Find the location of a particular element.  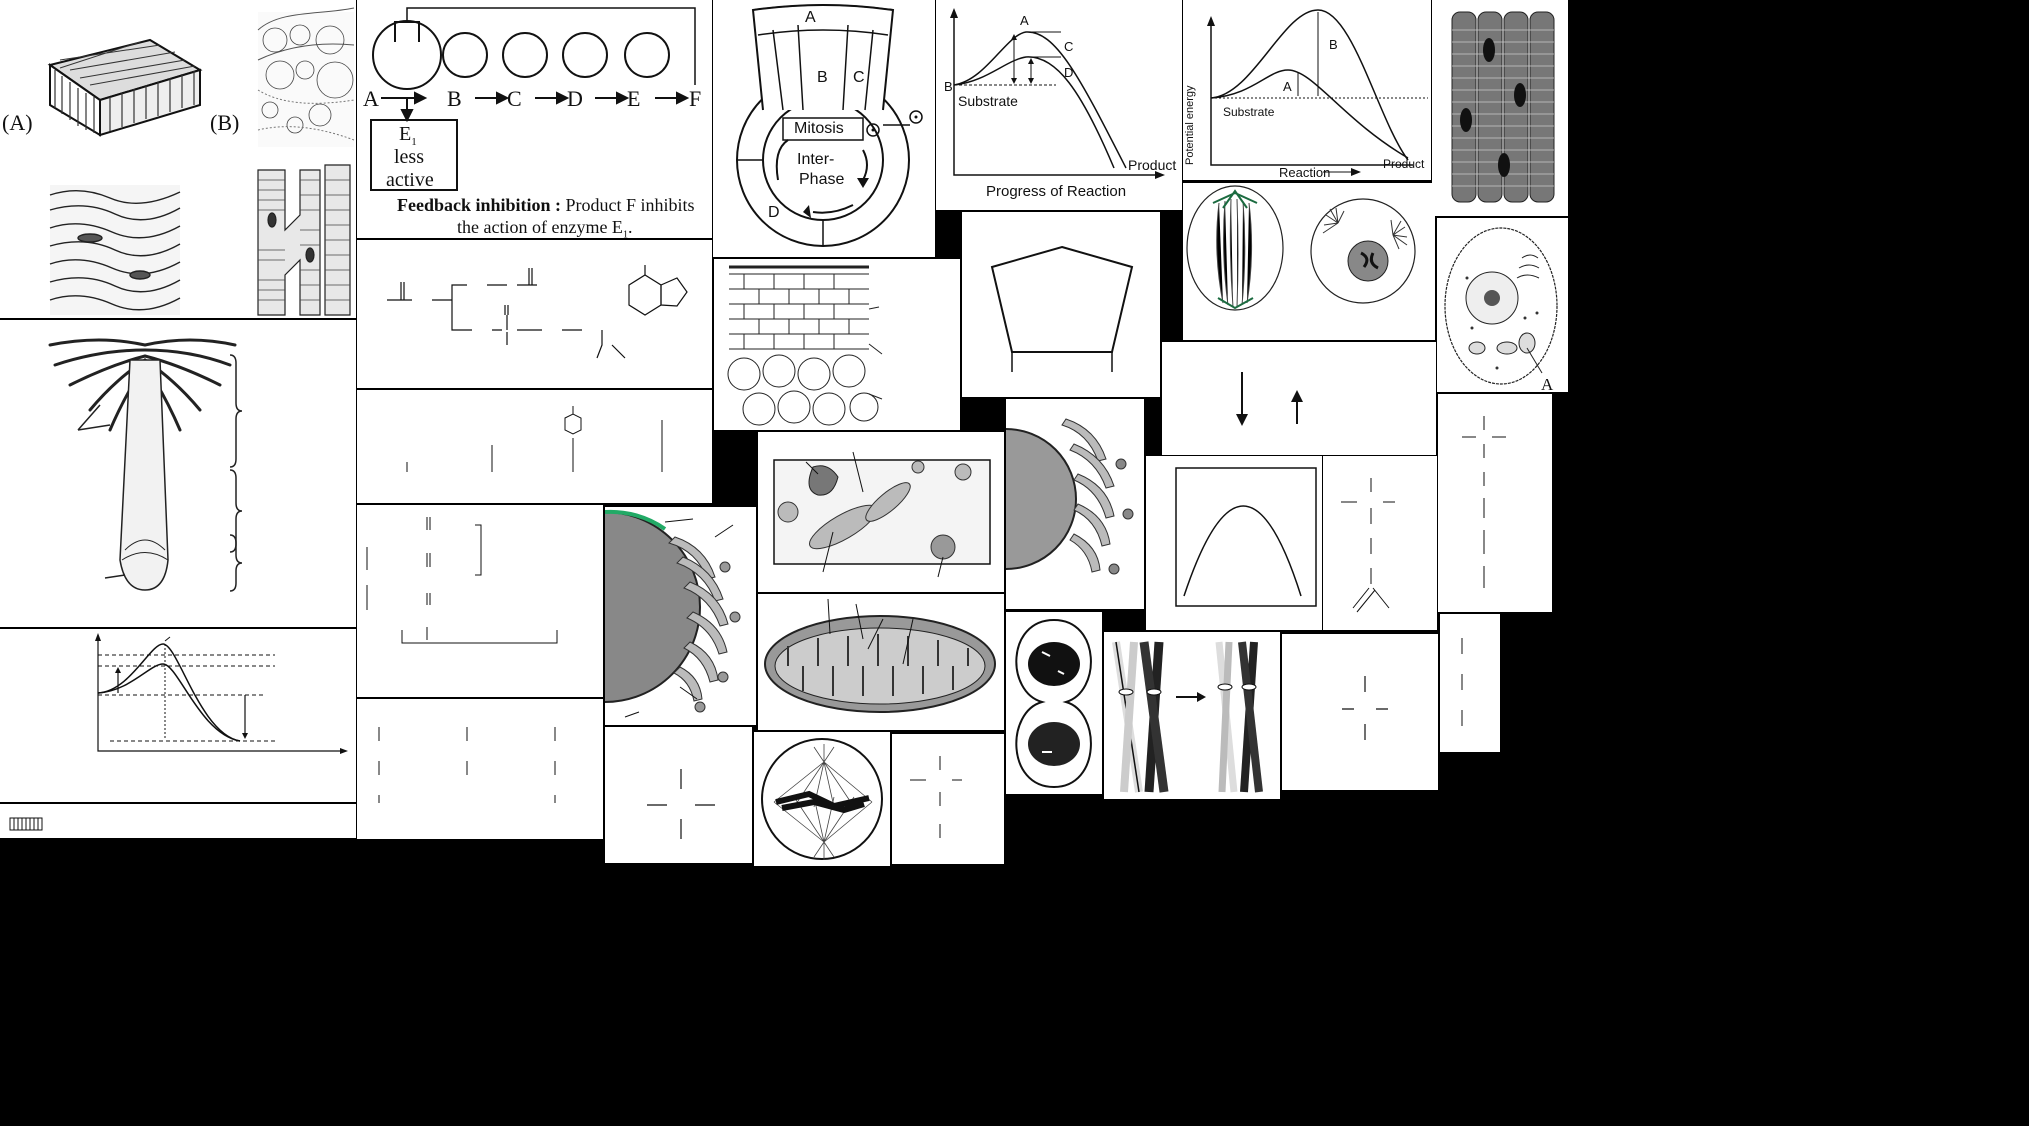

e2-substrate: Substrate is located at coordinates (1249, 112).